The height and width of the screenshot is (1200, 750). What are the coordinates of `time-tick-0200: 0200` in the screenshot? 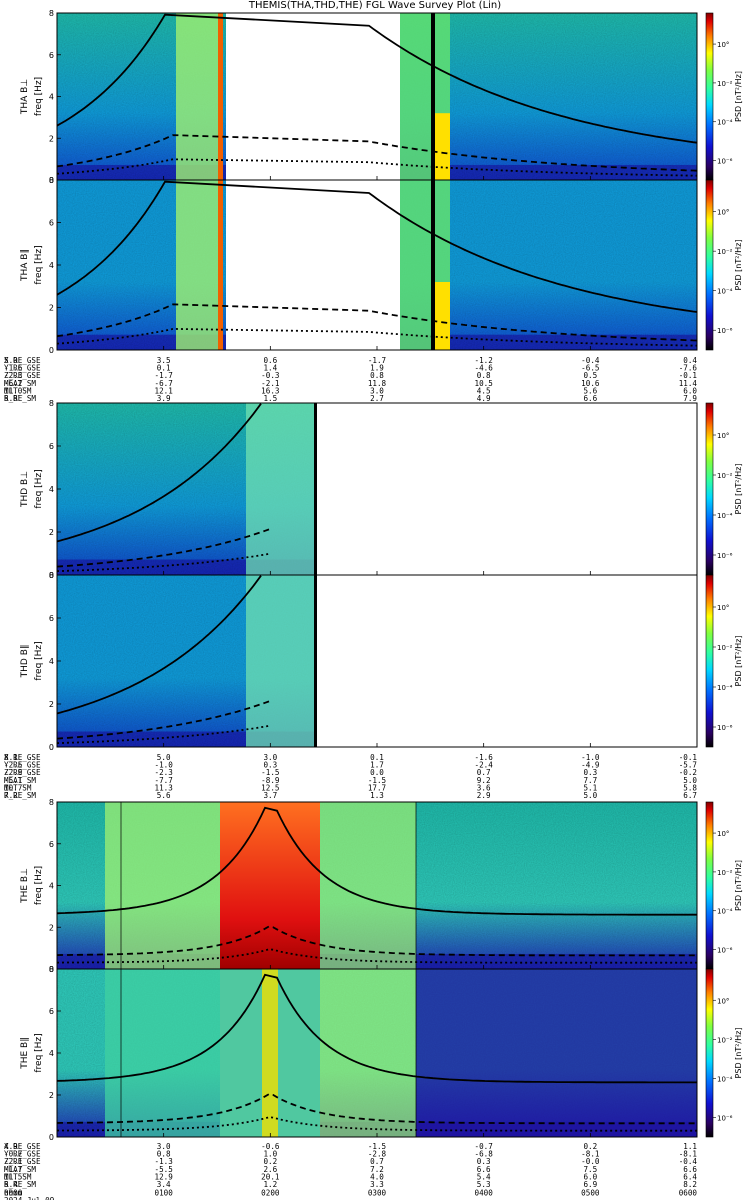 It's located at (270, 1193).